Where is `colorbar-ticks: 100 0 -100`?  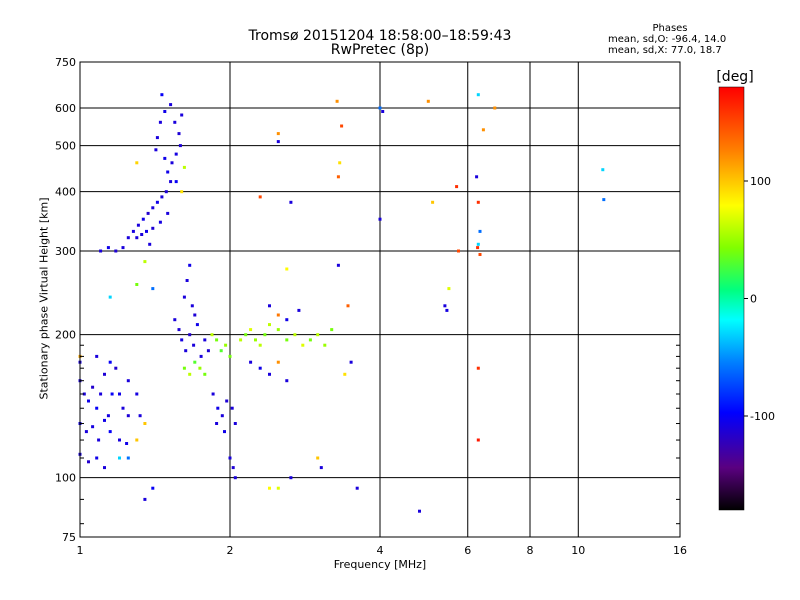 colorbar-ticks: 100 0 -100 is located at coordinates (759, 299).